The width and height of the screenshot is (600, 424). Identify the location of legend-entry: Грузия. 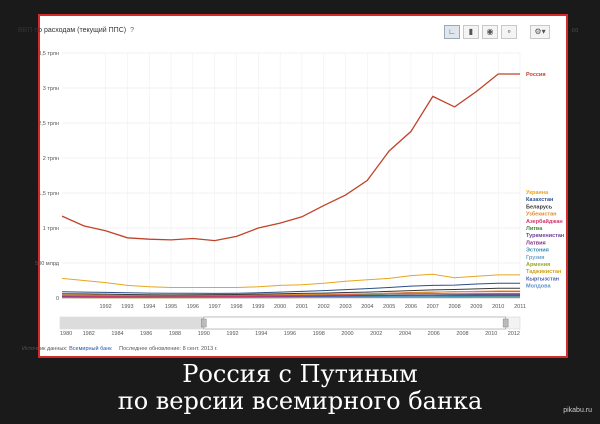
(535, 258).